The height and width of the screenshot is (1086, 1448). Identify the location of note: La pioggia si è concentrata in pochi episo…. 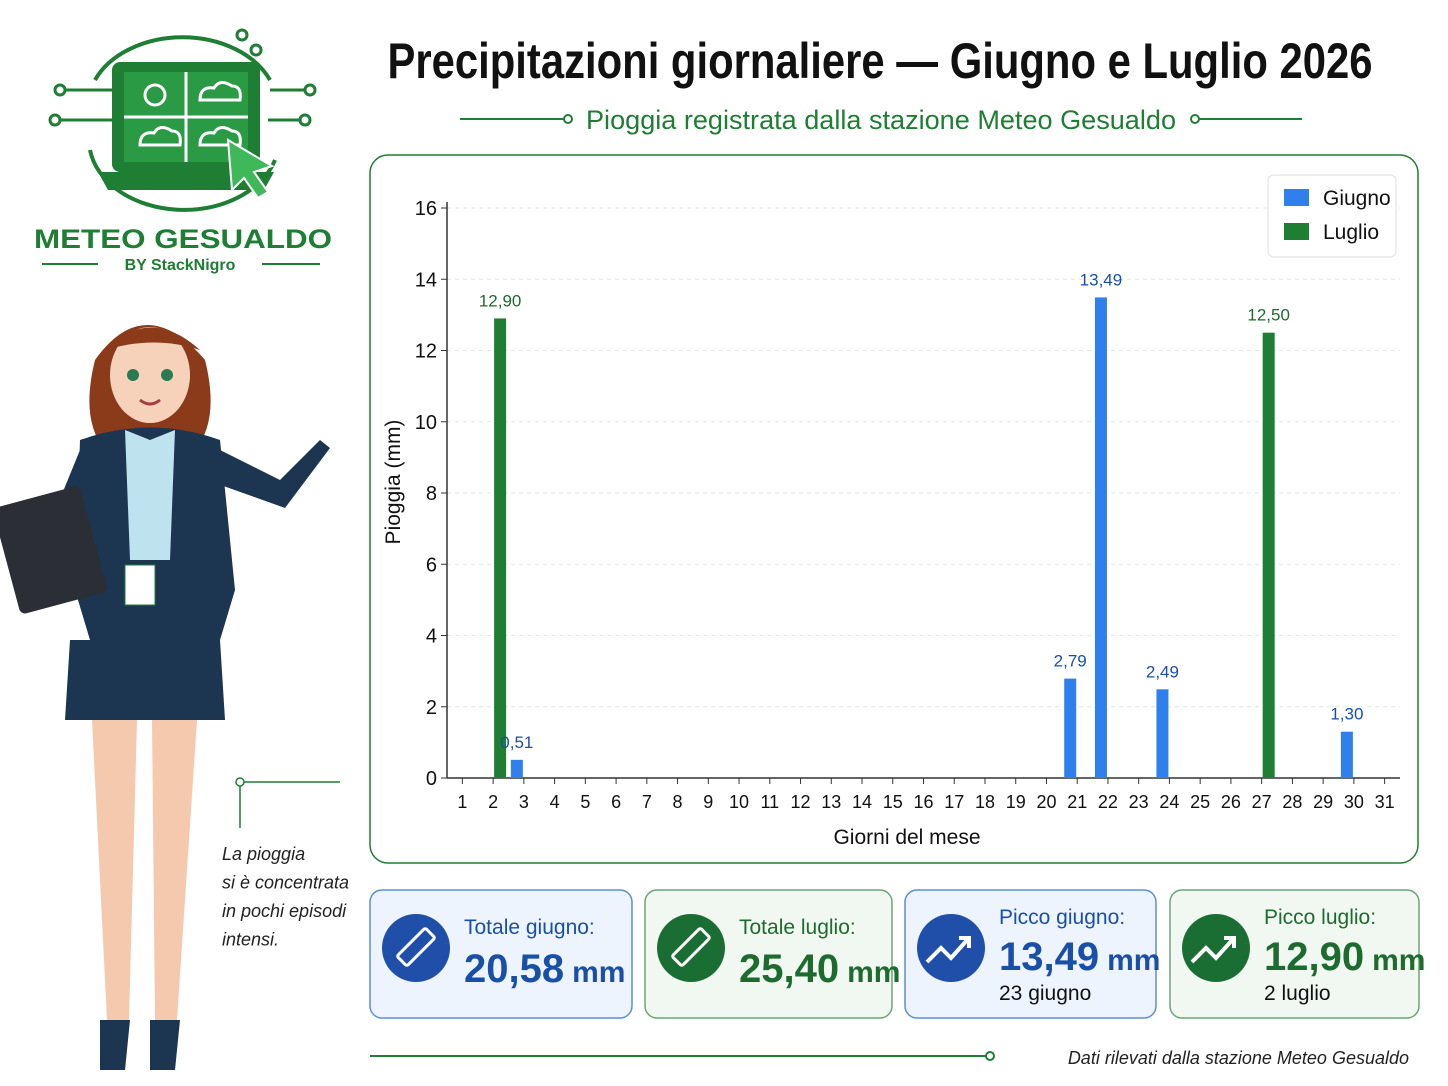
(285, 897).